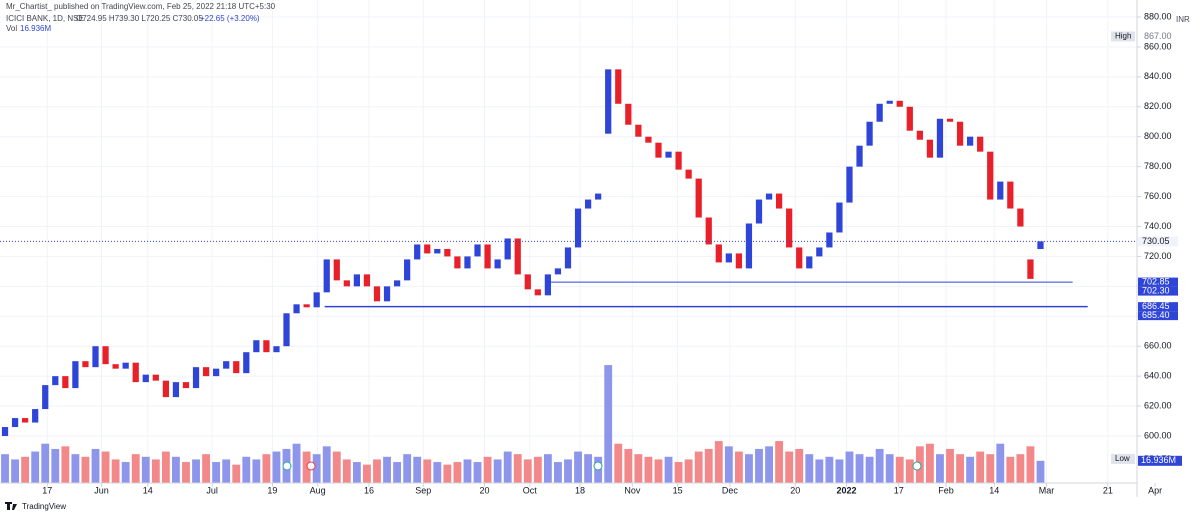 The height and width of the screenshot is (513, 1200). What do you see at coordinates (1158, 36) in the screenshot?
I see `high-value: 867.00` at bounding box center [1158, 36].